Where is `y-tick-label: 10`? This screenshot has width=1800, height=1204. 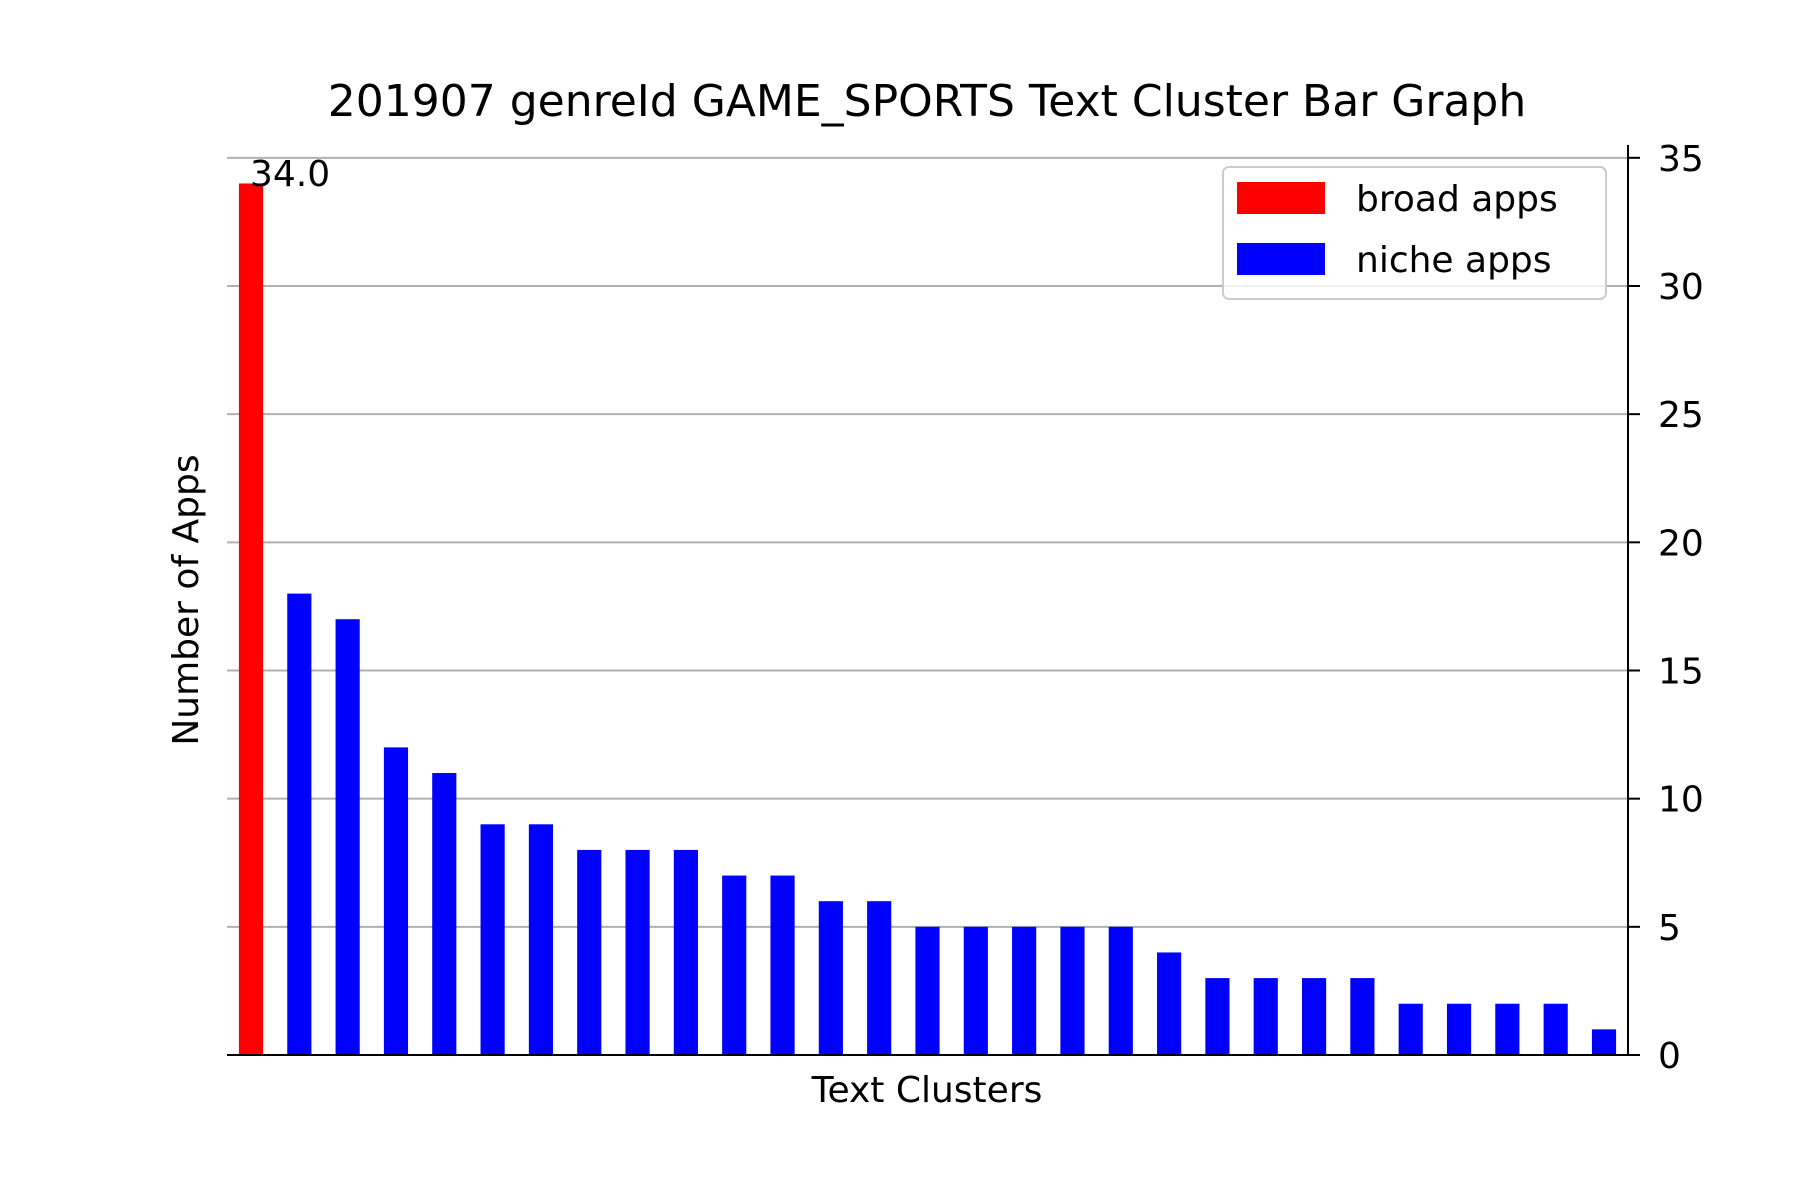 y-tick-label: 10 is located at coordinates (1681, 800).